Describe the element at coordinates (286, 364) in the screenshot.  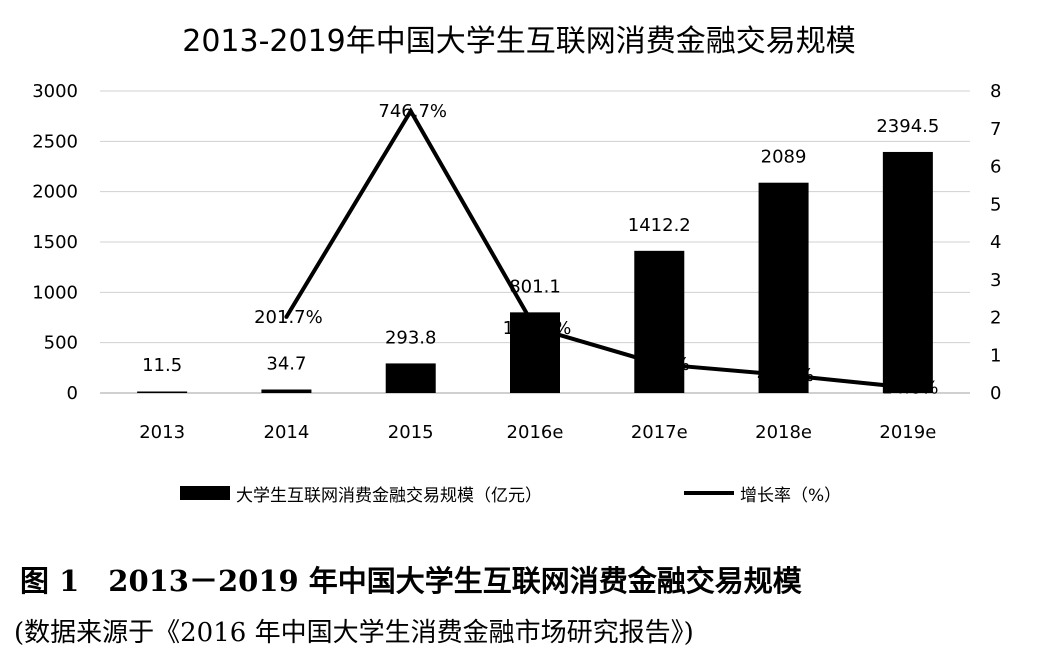
I see `bar-data-label: 34.7` at that location.